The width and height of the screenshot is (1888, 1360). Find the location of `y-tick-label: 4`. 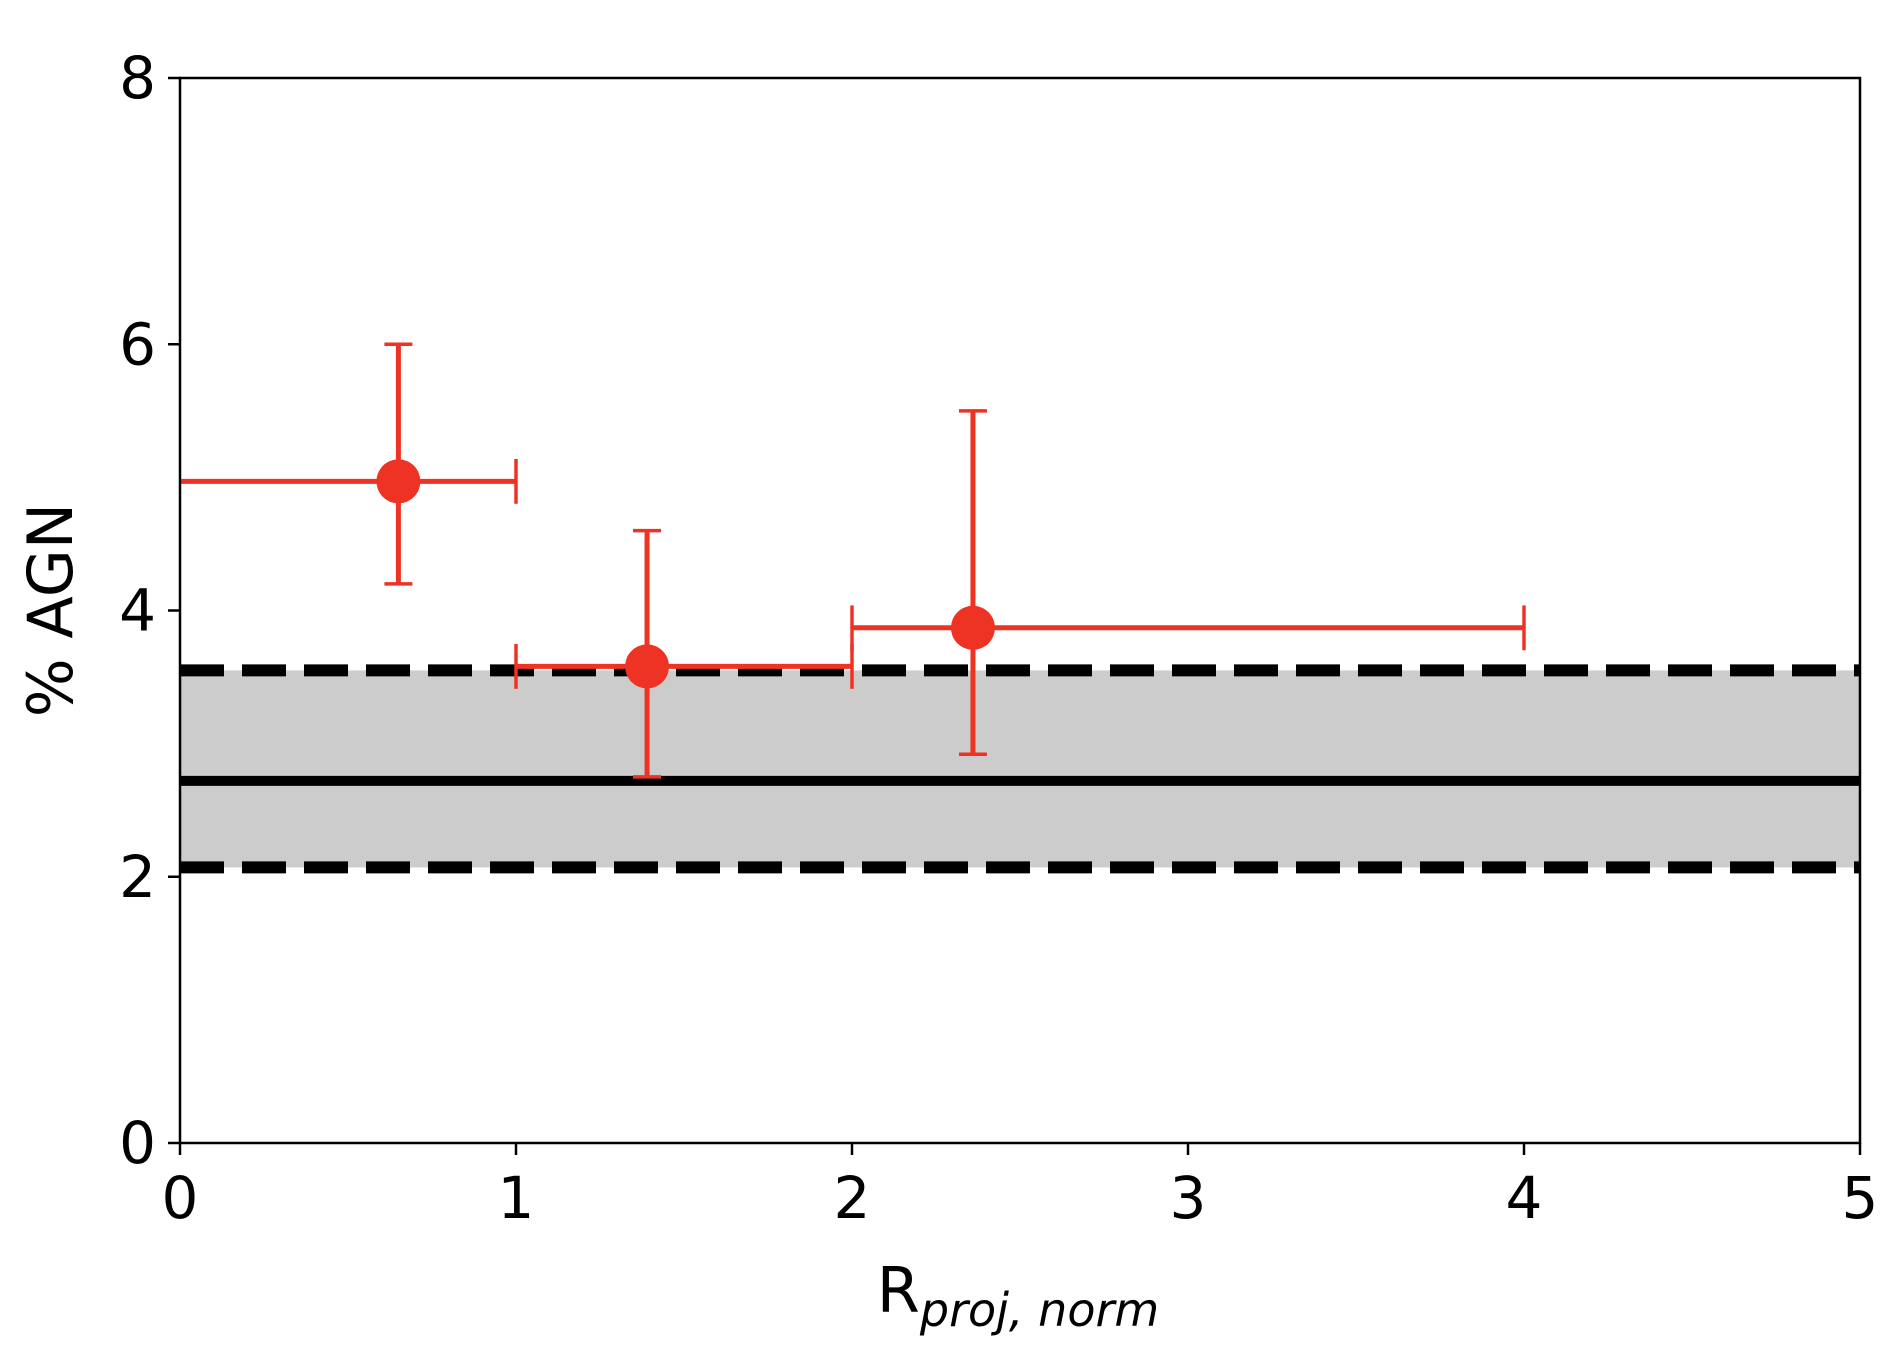

y-tick-label: 4 is located at coordinates (137, 611).